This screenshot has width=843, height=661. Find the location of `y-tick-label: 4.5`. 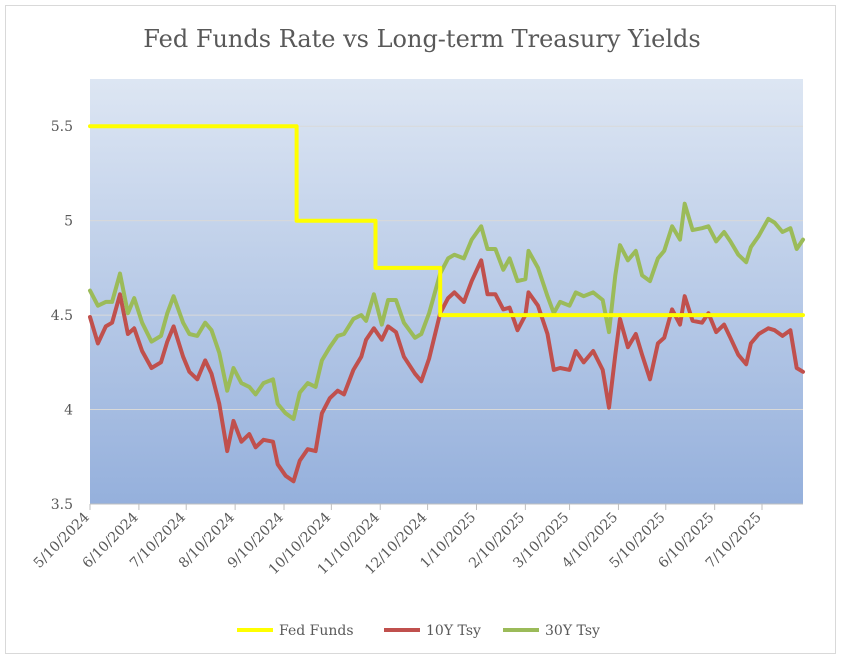

y-tick-label: 4.5 is located at coordinates (62, 316).